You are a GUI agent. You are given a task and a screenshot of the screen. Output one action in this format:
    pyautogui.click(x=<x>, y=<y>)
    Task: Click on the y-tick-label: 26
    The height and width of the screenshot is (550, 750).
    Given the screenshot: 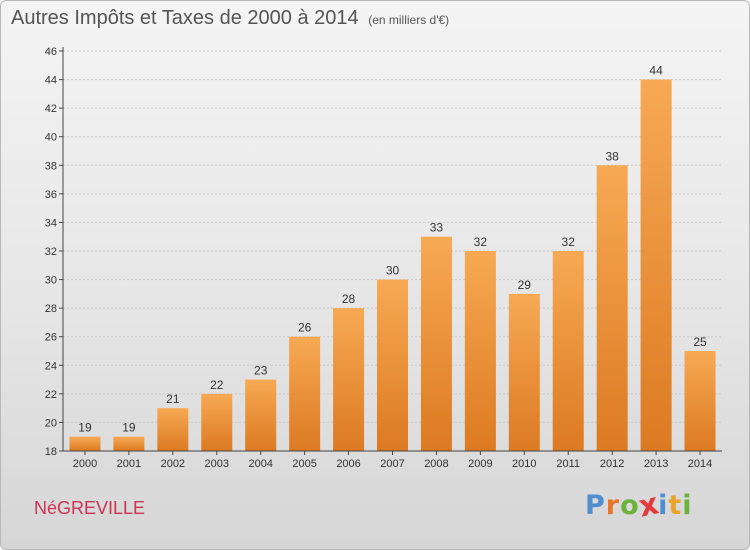 What is the action you would take?
    pyautogui.click(x=51, y=338)
    